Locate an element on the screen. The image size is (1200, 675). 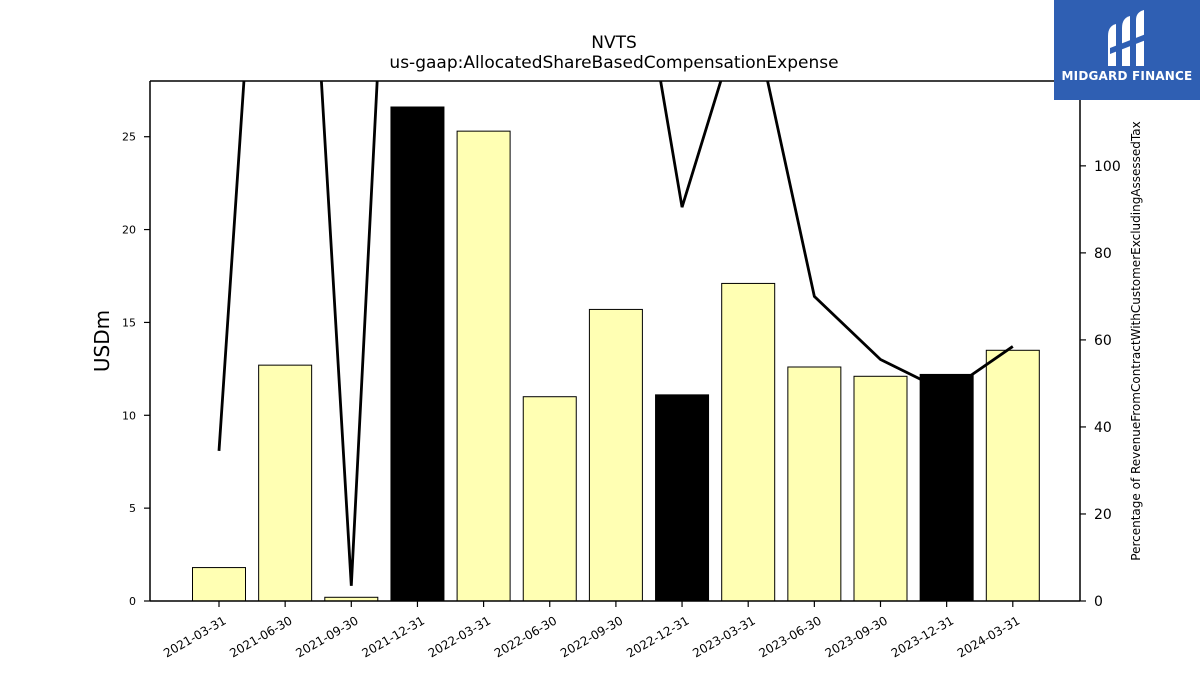
x-tick-label: 2022-09-30 is located at coordinates (591, 636).